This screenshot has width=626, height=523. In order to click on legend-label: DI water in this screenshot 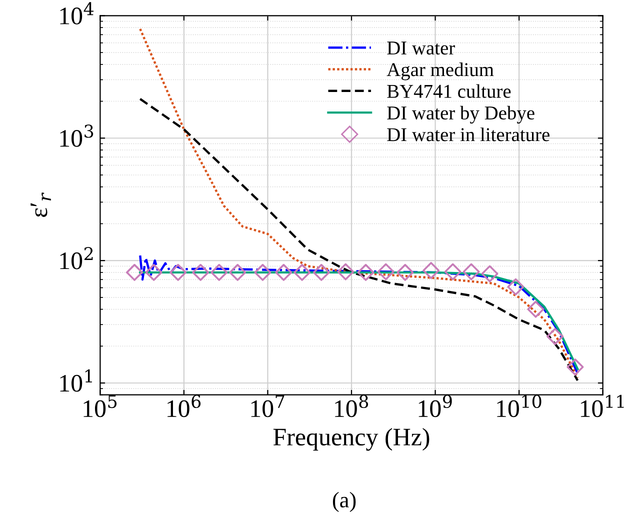, I will do `click(421, 48)`.